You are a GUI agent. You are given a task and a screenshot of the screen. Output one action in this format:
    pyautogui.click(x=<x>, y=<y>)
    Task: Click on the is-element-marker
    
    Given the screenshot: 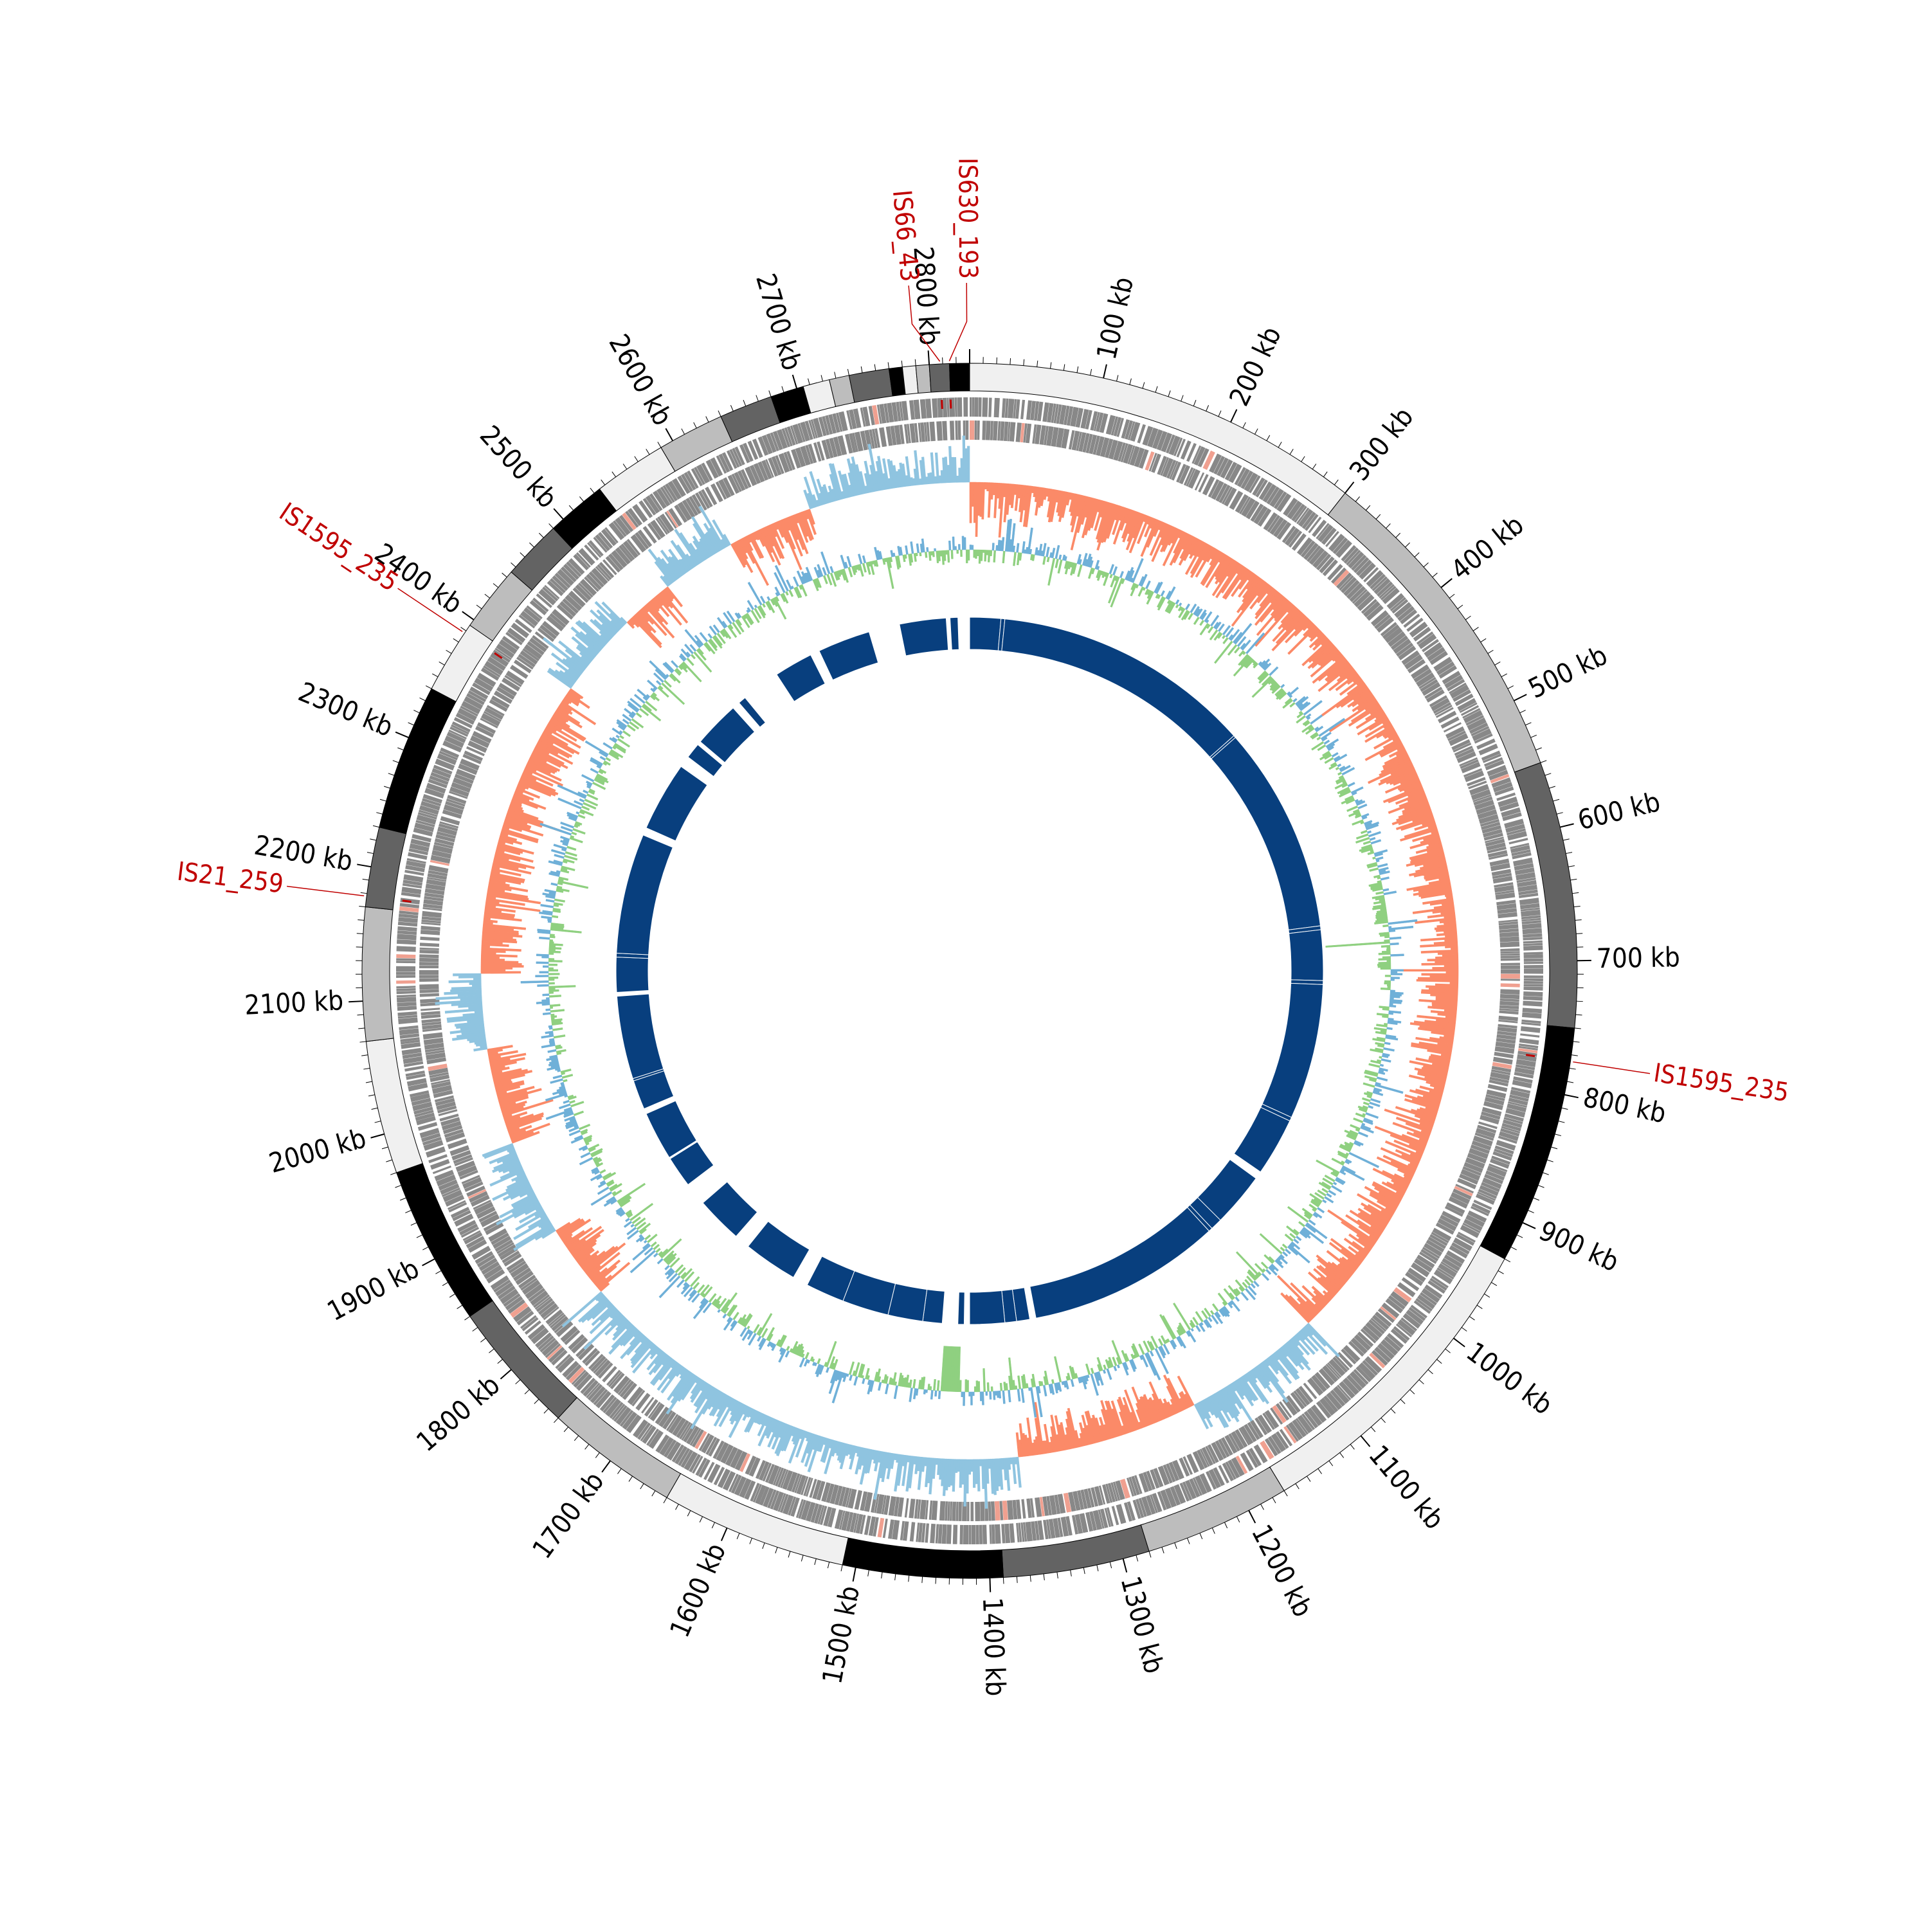 What is the action you would take?
    pyautogui.click(x=408, y=901)
    